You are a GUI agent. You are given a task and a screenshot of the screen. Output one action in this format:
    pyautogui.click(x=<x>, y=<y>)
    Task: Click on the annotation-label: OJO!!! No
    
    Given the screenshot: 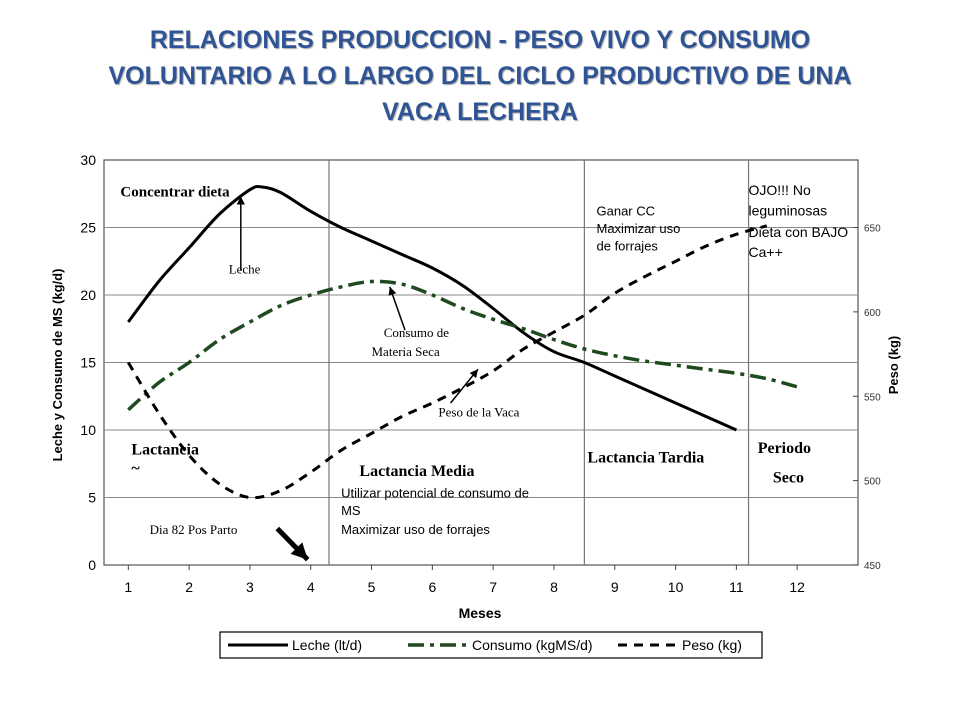 What is the action you would take?
    pyautogui.click(x=780, y=190)
    